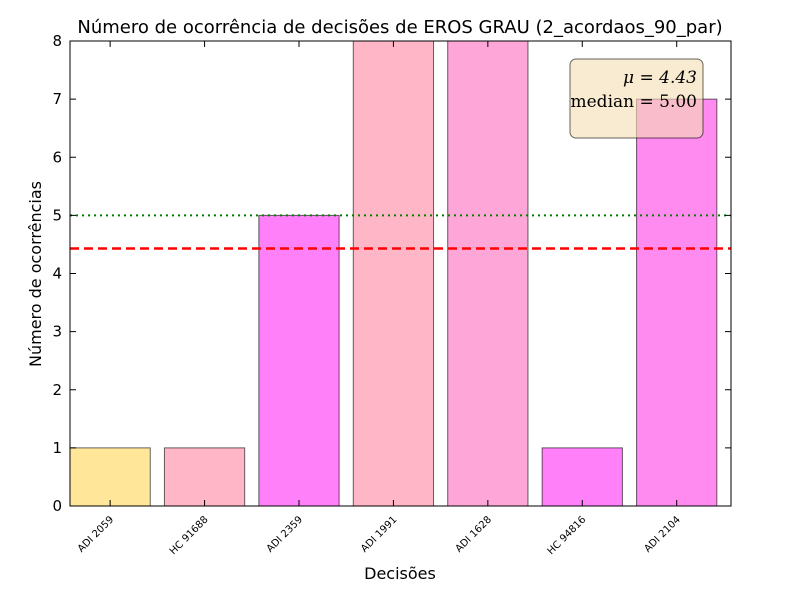  Describe the element at coordinates (400, 232) in the screenshot. I see `reference-lines` at that location.